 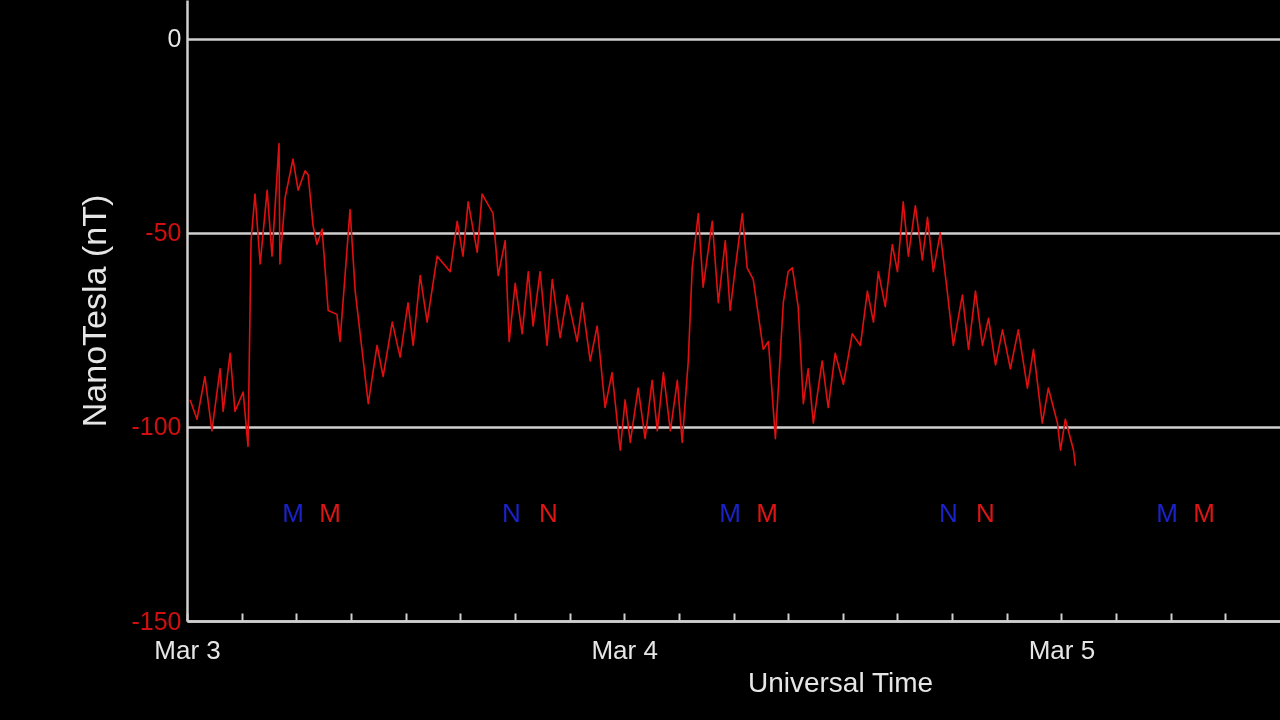 What do you see at coordinates (1062, 649) in the screenshot?
I see `x-tick-label: Mar 5` at bounding box center [1062, 649].